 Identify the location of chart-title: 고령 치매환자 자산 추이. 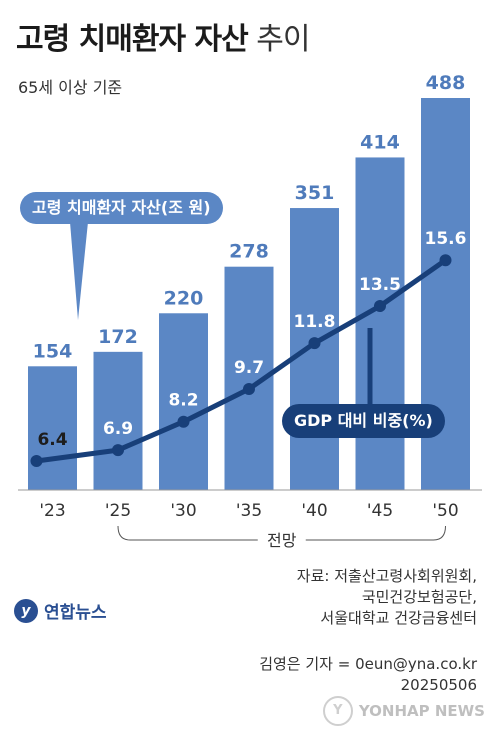
(163, 36).